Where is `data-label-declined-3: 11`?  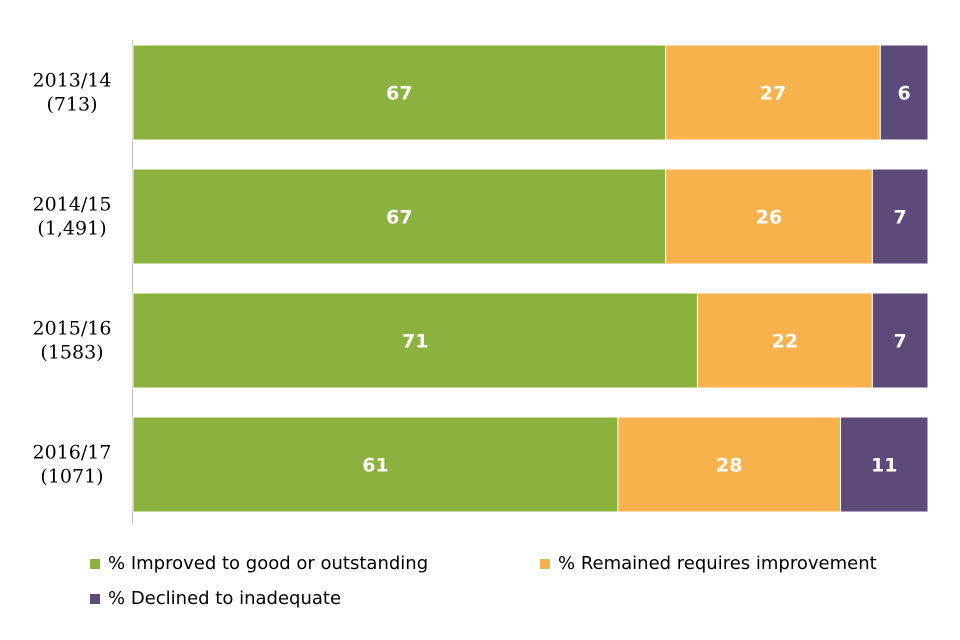
data-label-declined-3: 11 is located at coordinates (884, 466).